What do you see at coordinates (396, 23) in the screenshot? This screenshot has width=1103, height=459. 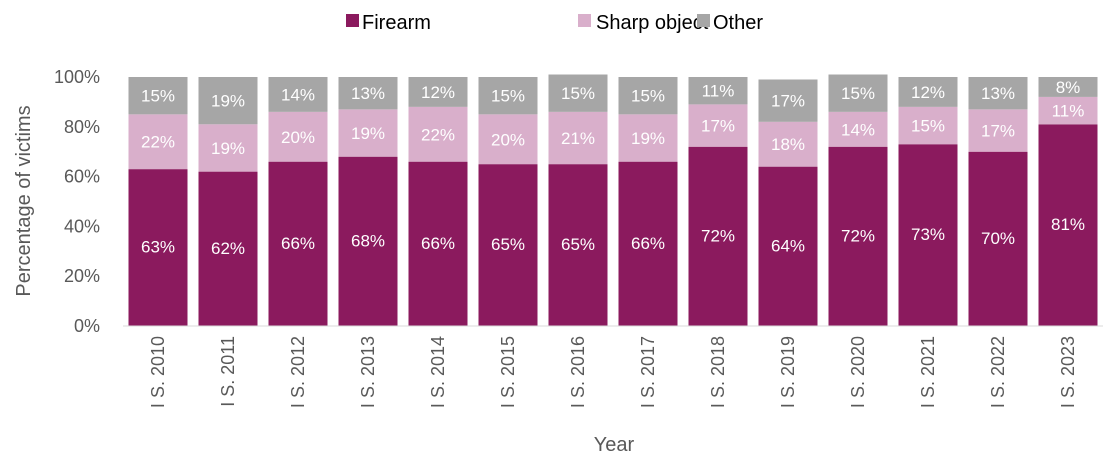 I see `legend-label: Firearm` at bounding box center [396, 23].